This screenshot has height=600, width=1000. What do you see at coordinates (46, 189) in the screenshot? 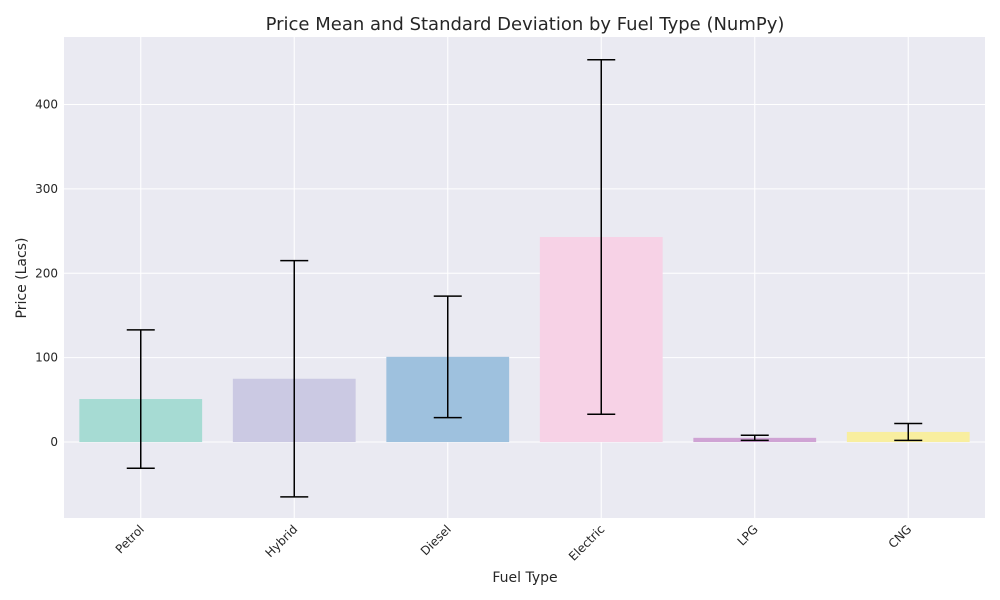
I see `y-tick-label: 300` at bounding box center [46, 189].